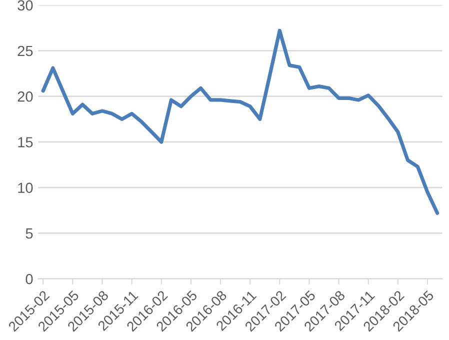 The height and width of the screenshot is (340, 449). Describe the element at coordinates (25, 142) in the screenshot. I see `y-tick-label: 15` at that location.